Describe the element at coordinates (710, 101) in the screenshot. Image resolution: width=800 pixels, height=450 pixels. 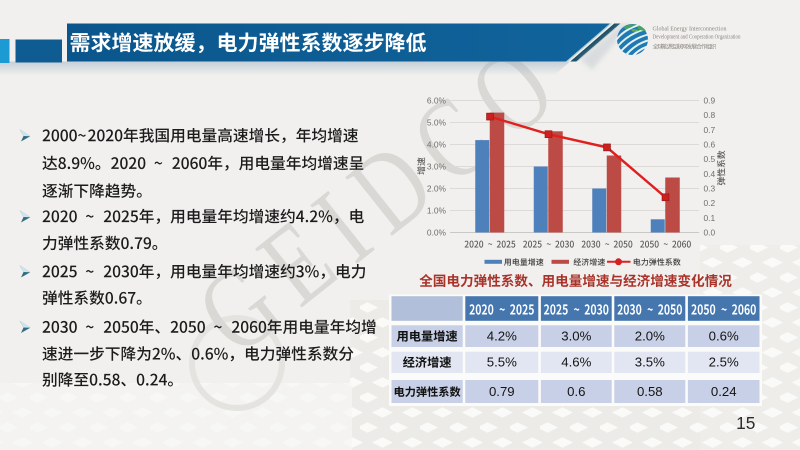
I see `svg-text: 0.9` at that location.